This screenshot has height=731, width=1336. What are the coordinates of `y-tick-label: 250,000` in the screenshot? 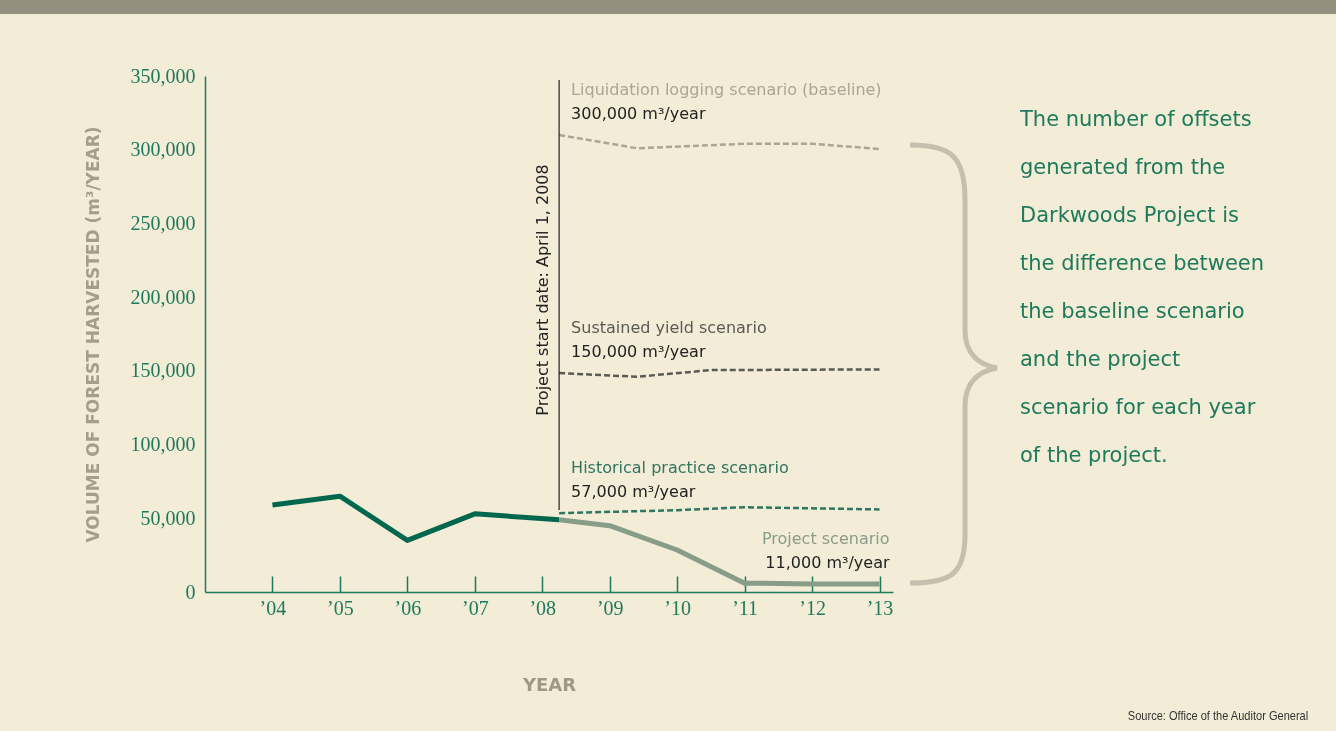 It's located at (163, 222).